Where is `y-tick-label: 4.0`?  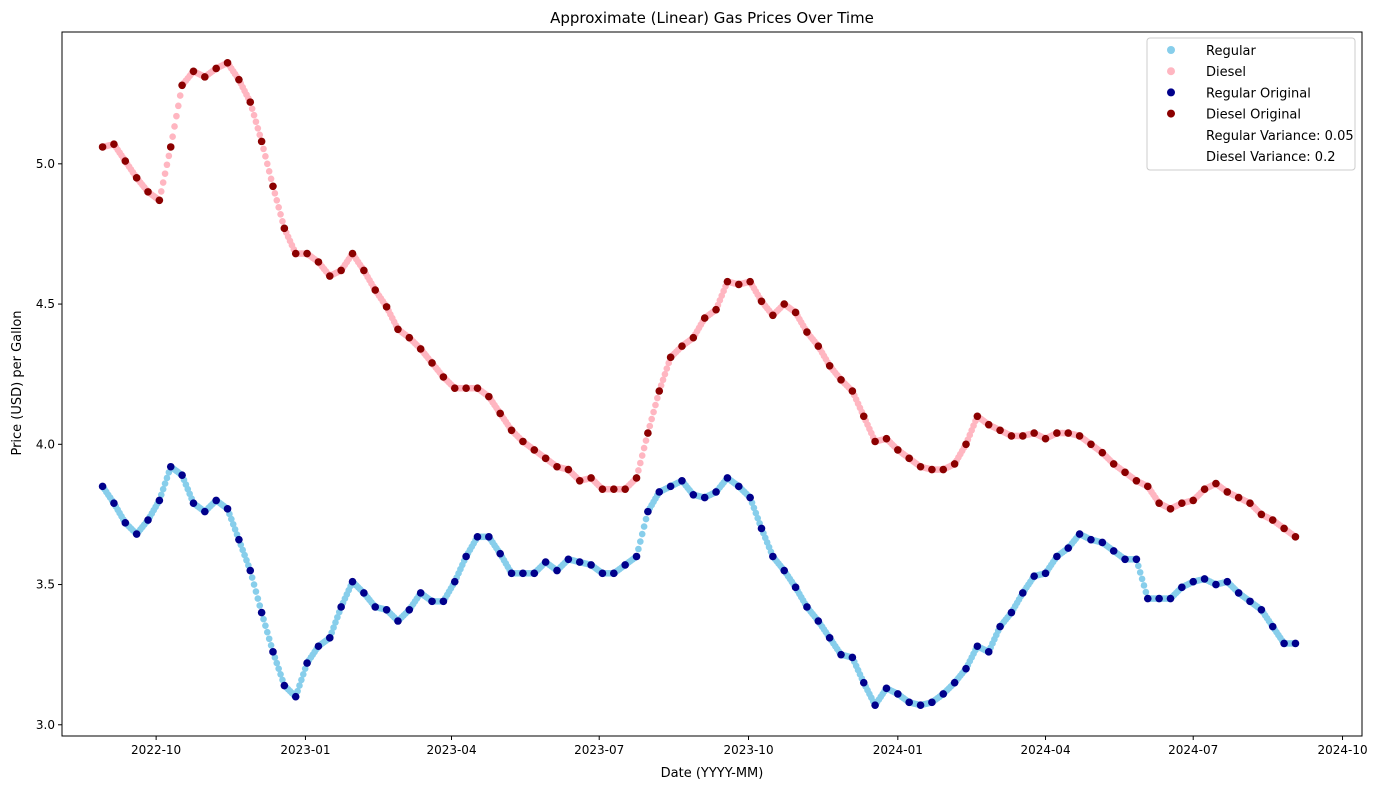 y-tick-label: 4.0 is located at coordinates (45, 444).